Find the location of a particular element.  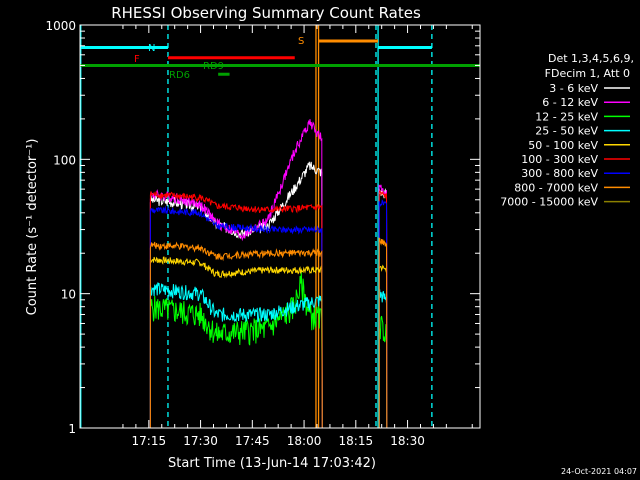

x-tick-label: 17:45 is located at coordinates (252, 441).